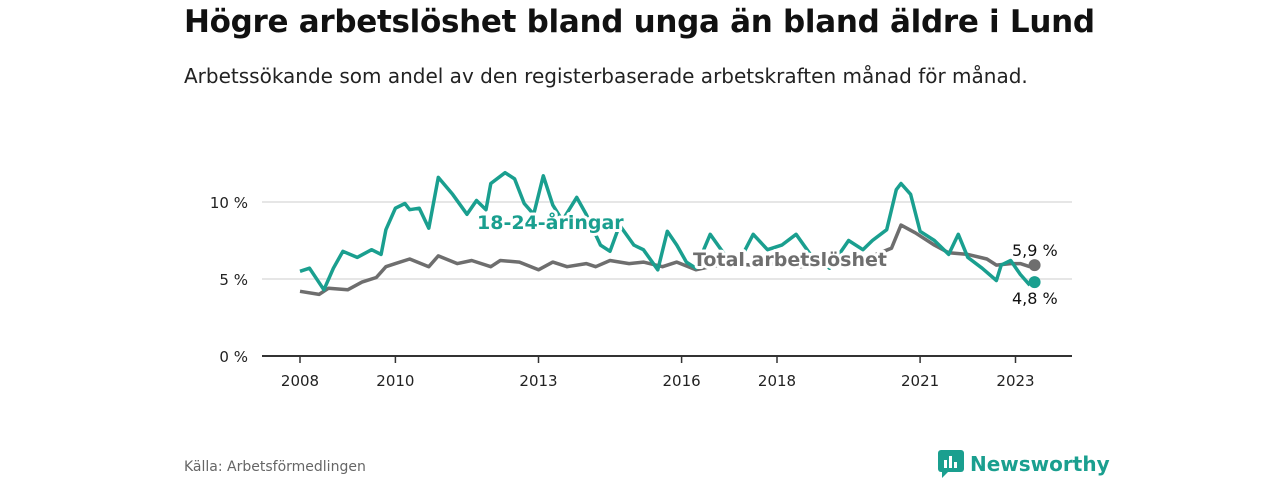 This screenshot has height=480, width=1280. I want to click on series-line-total, so click(665, 260).